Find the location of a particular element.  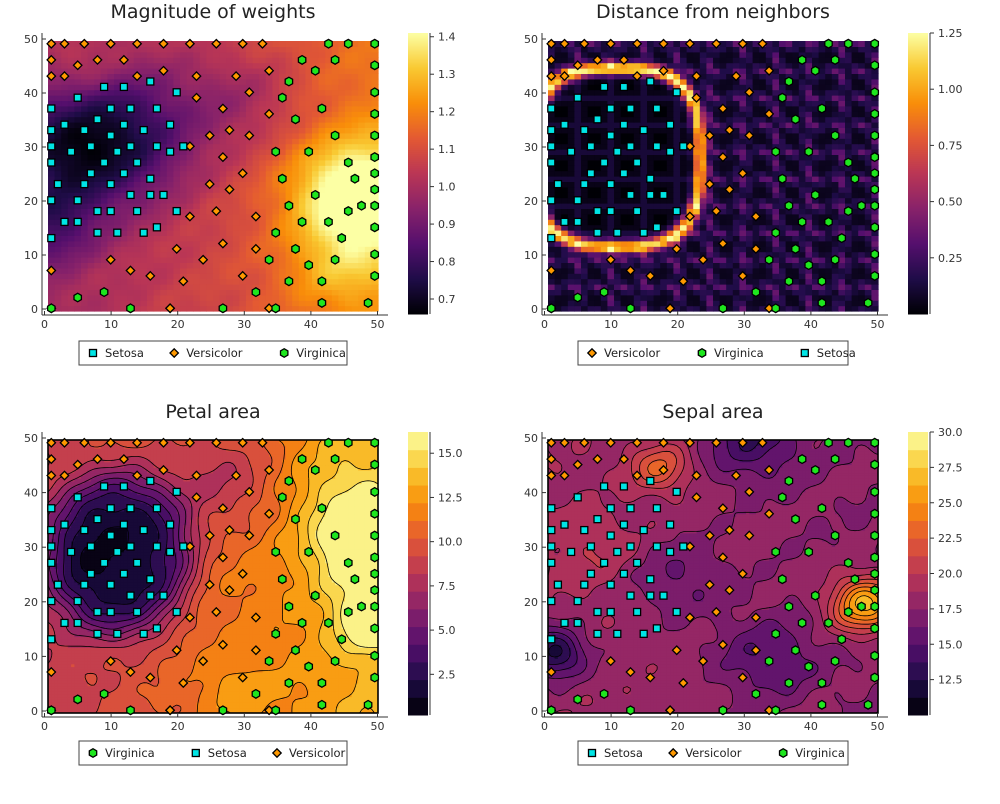

x-tick-label: 10 is located at coordinates (111, 726).